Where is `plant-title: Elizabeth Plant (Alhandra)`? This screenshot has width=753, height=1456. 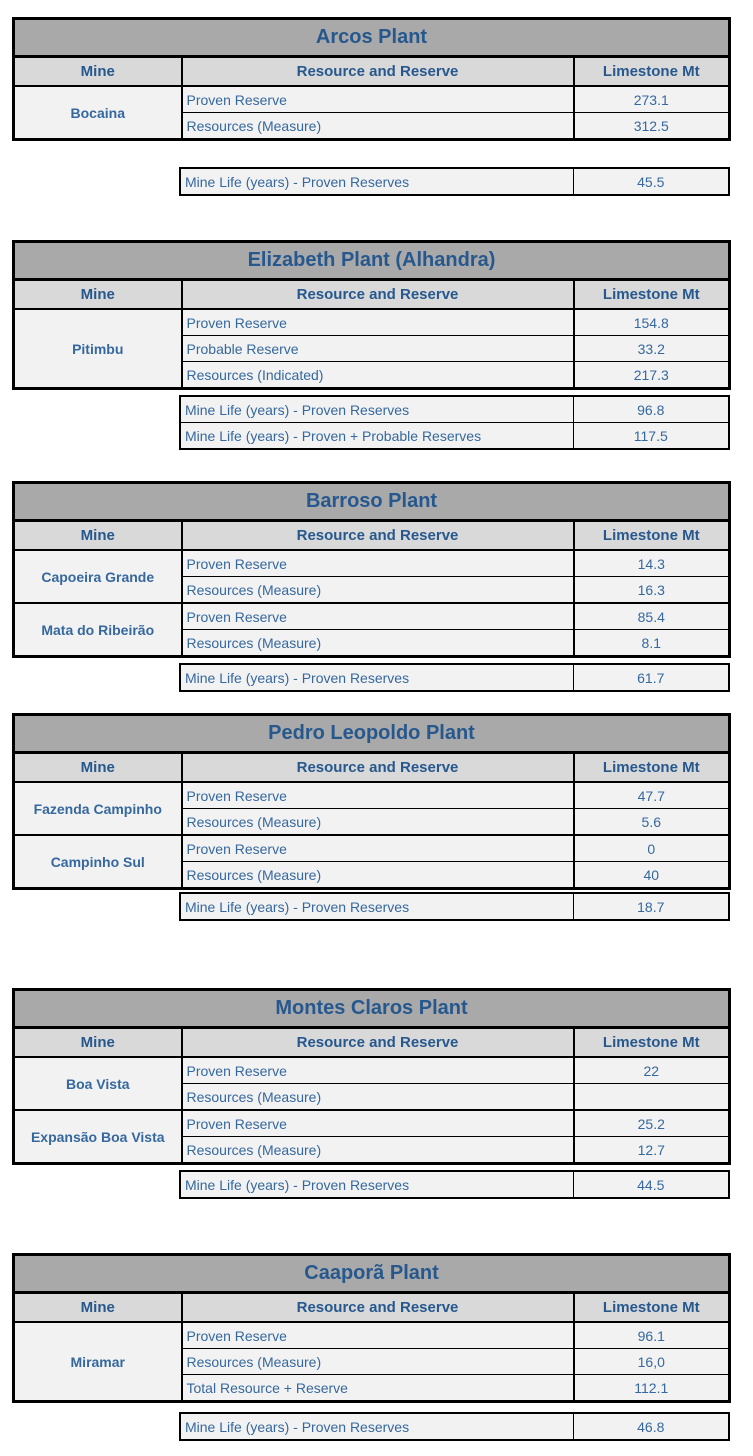 plant-title: Elizabeth Plant (Alhandra) is located at coordinates (371, 260).